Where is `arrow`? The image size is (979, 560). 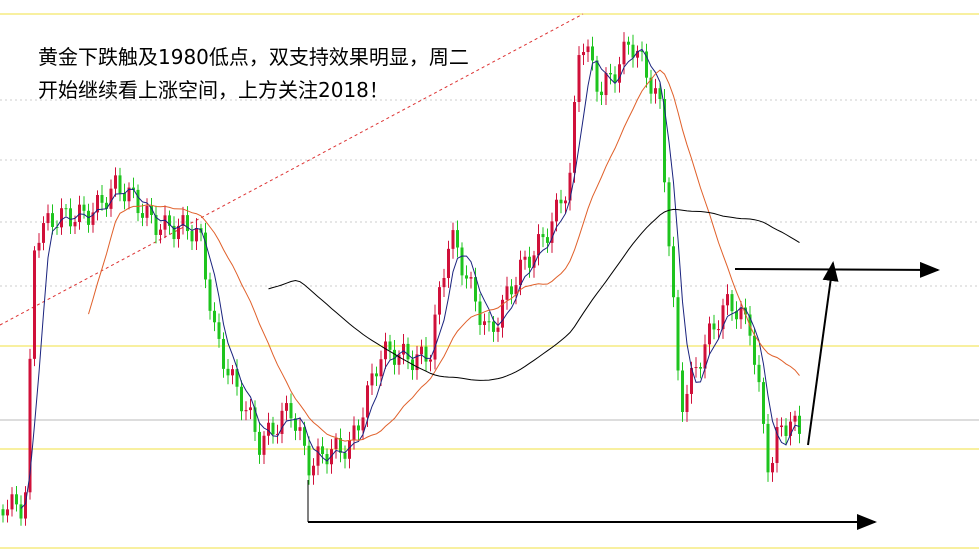 arrow is located at coordinates (823, 353).